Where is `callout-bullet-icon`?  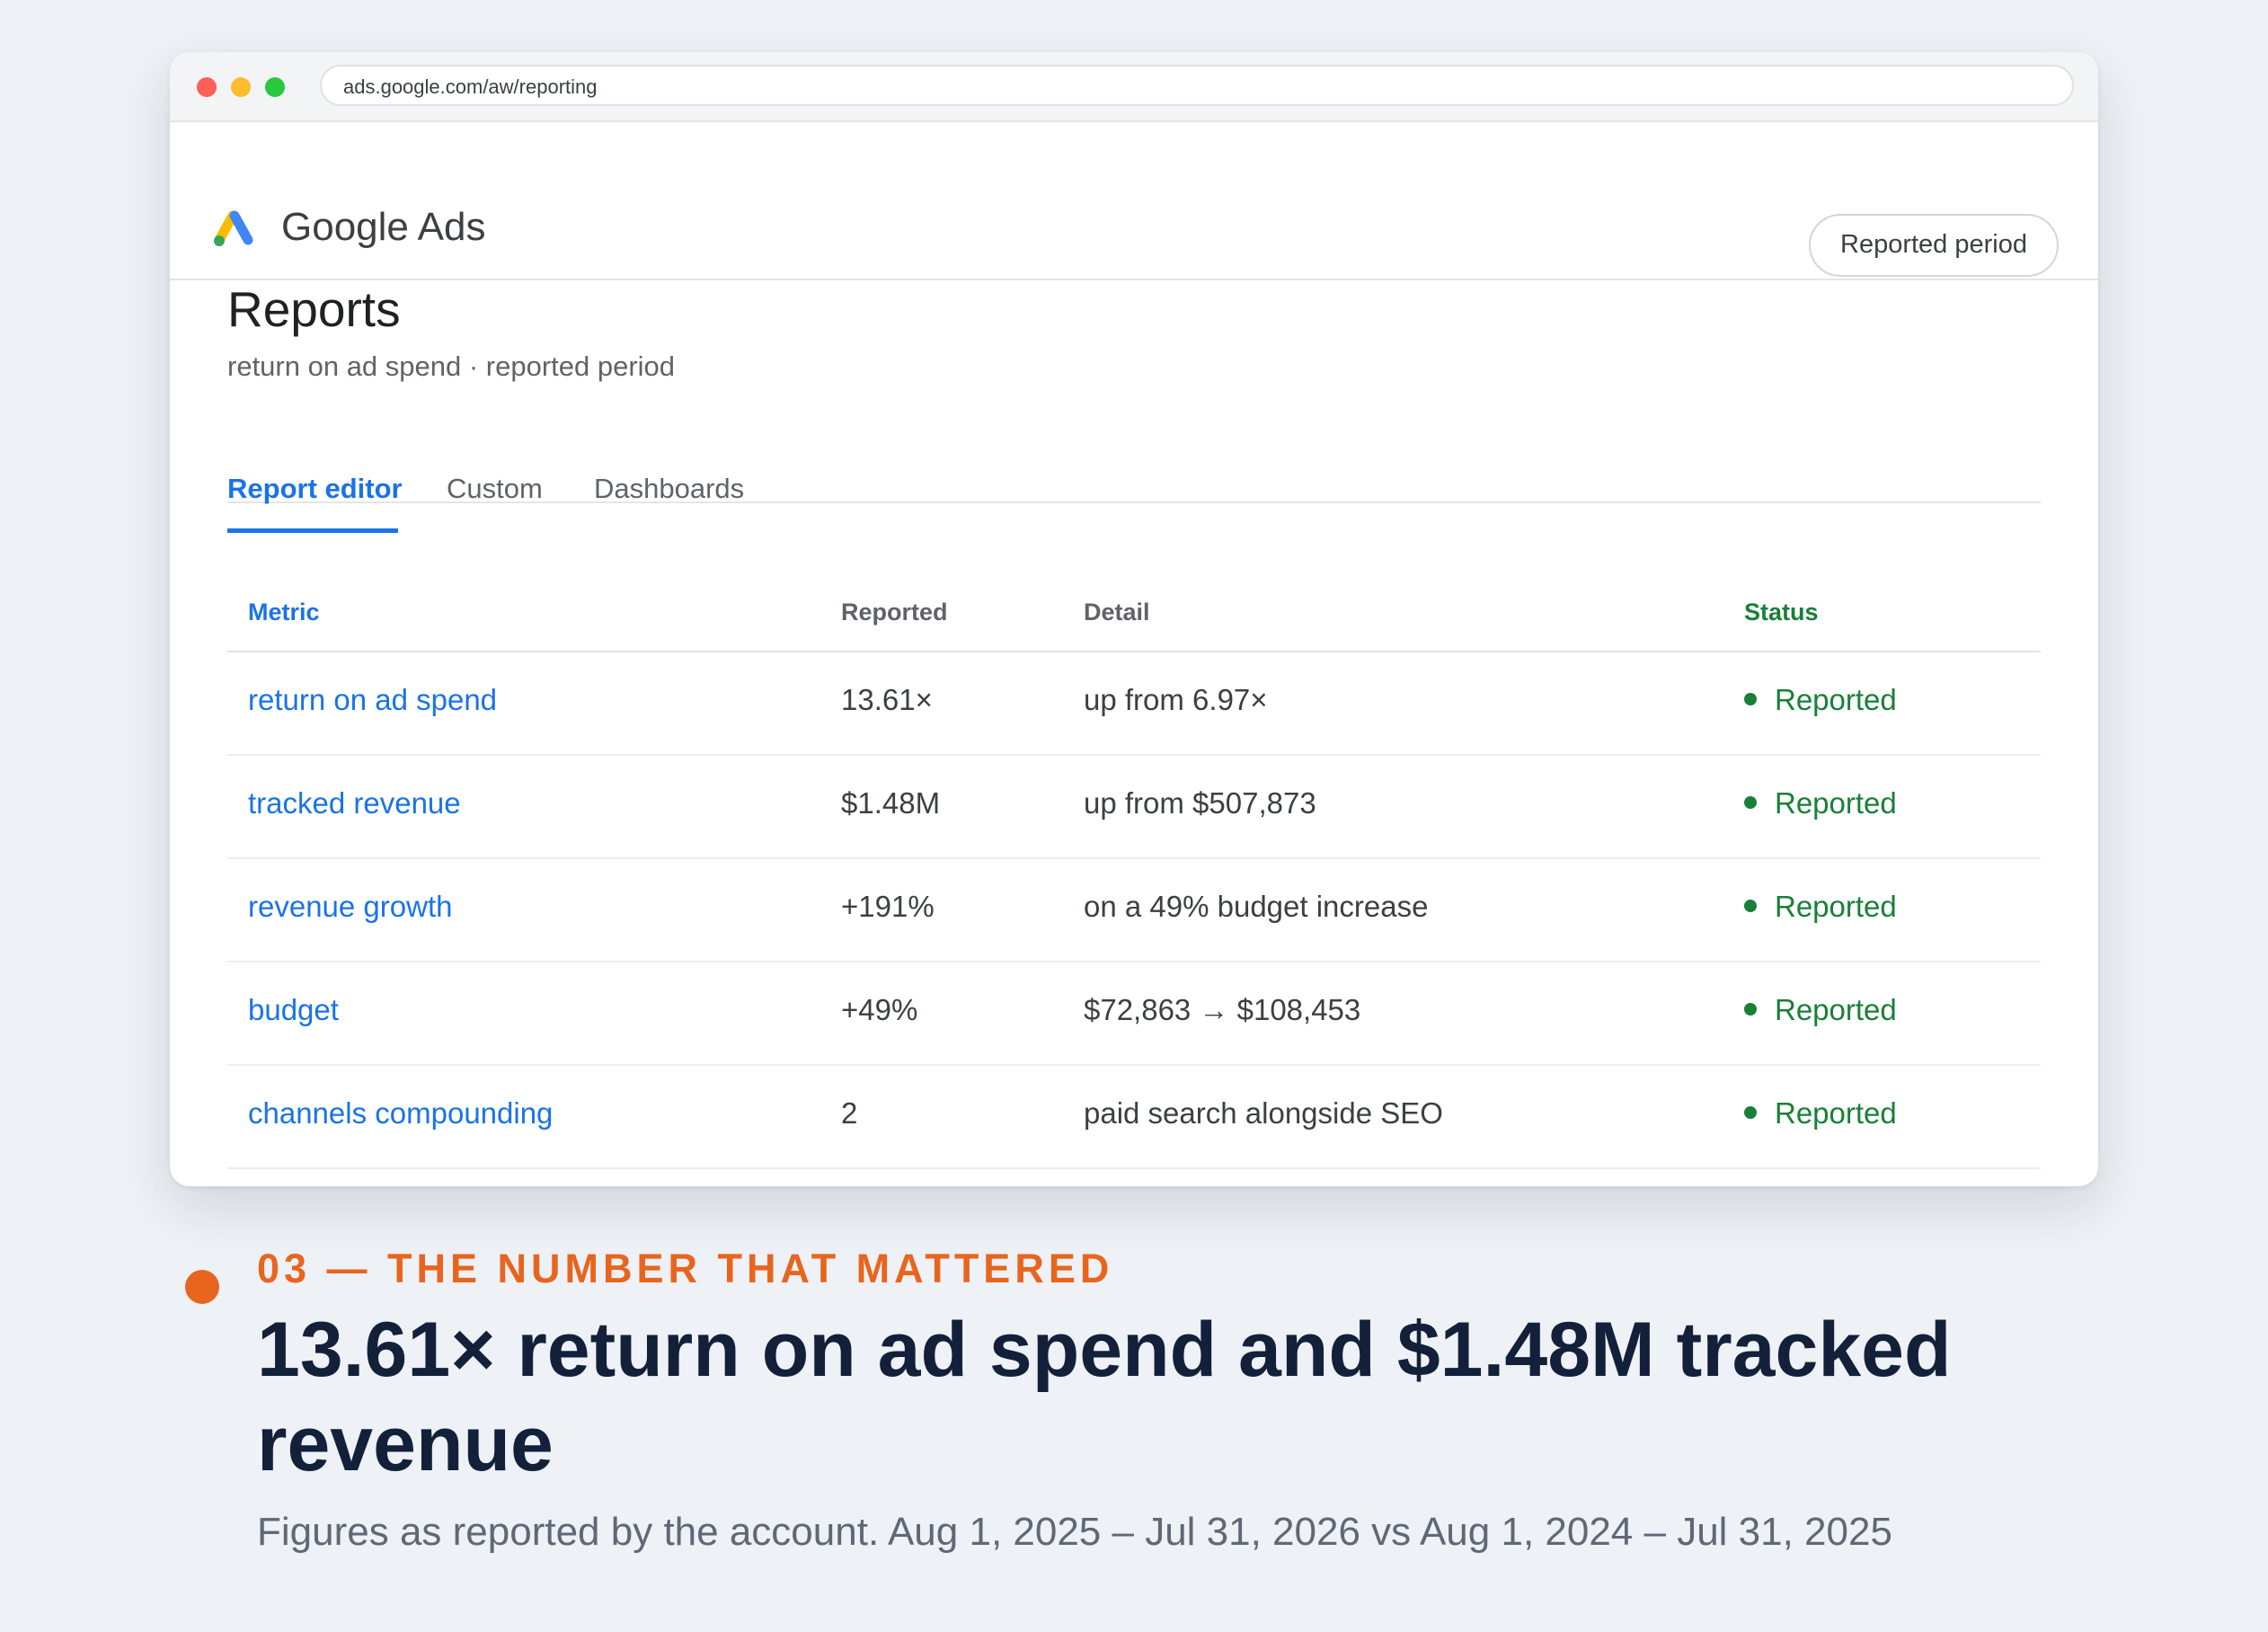
callout-bullet-icon is located at coordinates (202, 1287).